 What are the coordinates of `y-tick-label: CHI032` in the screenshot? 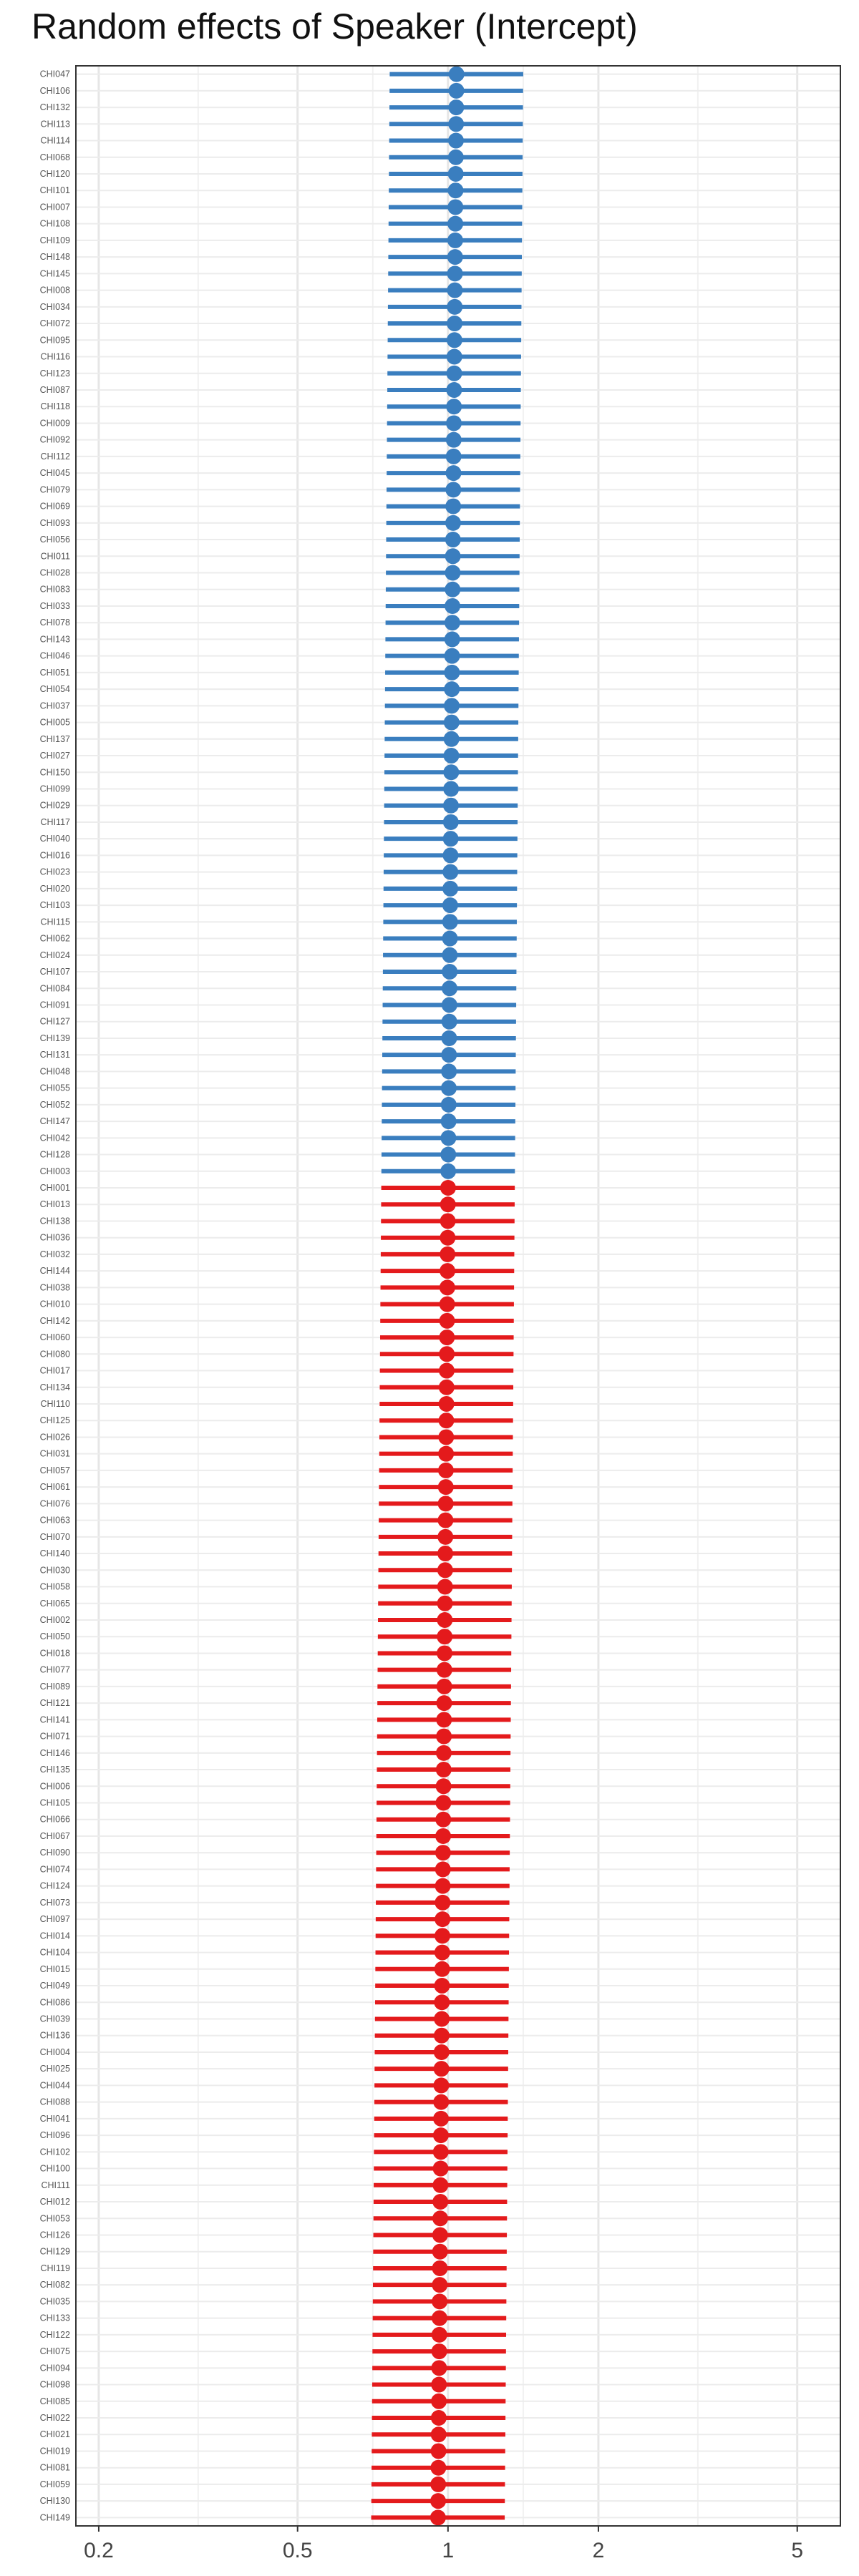 It's located at (55, 1254).